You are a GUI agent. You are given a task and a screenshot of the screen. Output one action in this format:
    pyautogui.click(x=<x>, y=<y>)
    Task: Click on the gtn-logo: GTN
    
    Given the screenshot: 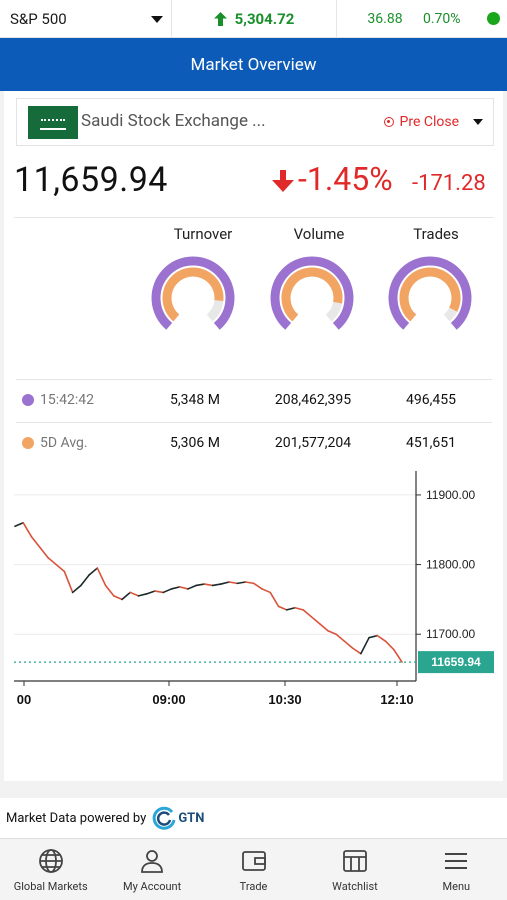 What is the action you would take?
    pyautogui.click(x=178, y=818)
    